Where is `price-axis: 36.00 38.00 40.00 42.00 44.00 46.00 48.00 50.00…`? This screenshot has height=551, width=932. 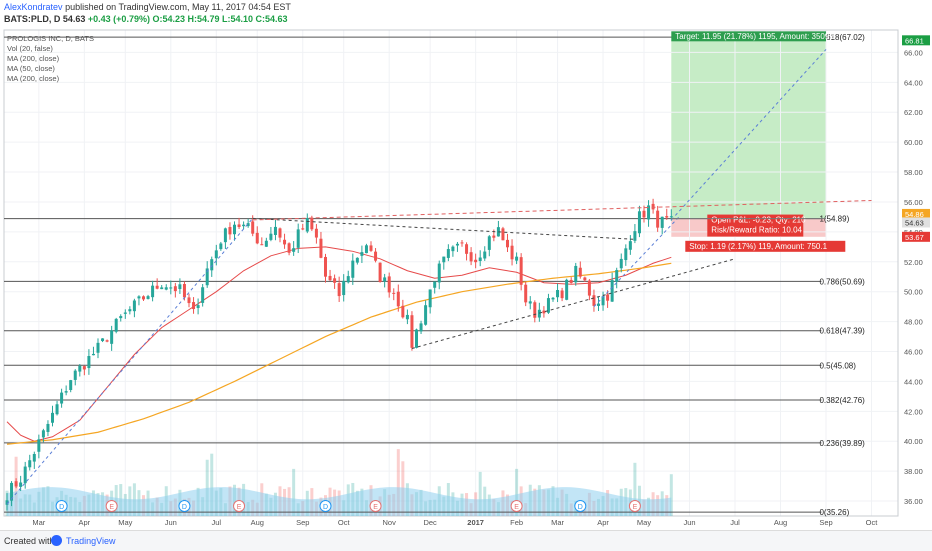
price-axis: 36.00 38.00 40.00 42.00 44.00 46.00 48.00 50.00… is located at coordinates (916, 270).